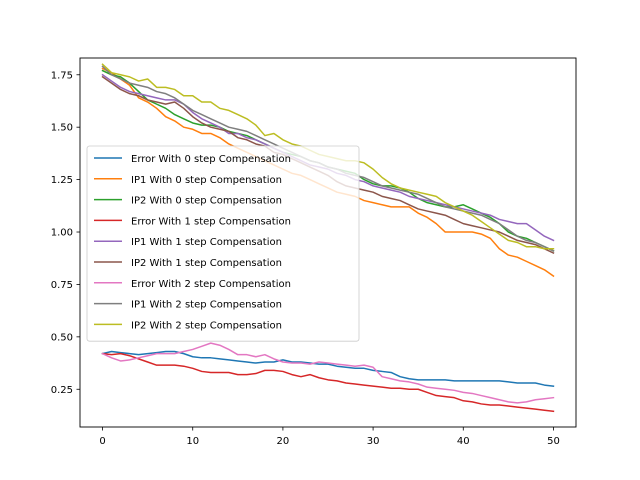  What do you see at coordinates (62, 233) in the screenshot?
I see `y-tick-label: 1.00` at bounding box center [62, 233].